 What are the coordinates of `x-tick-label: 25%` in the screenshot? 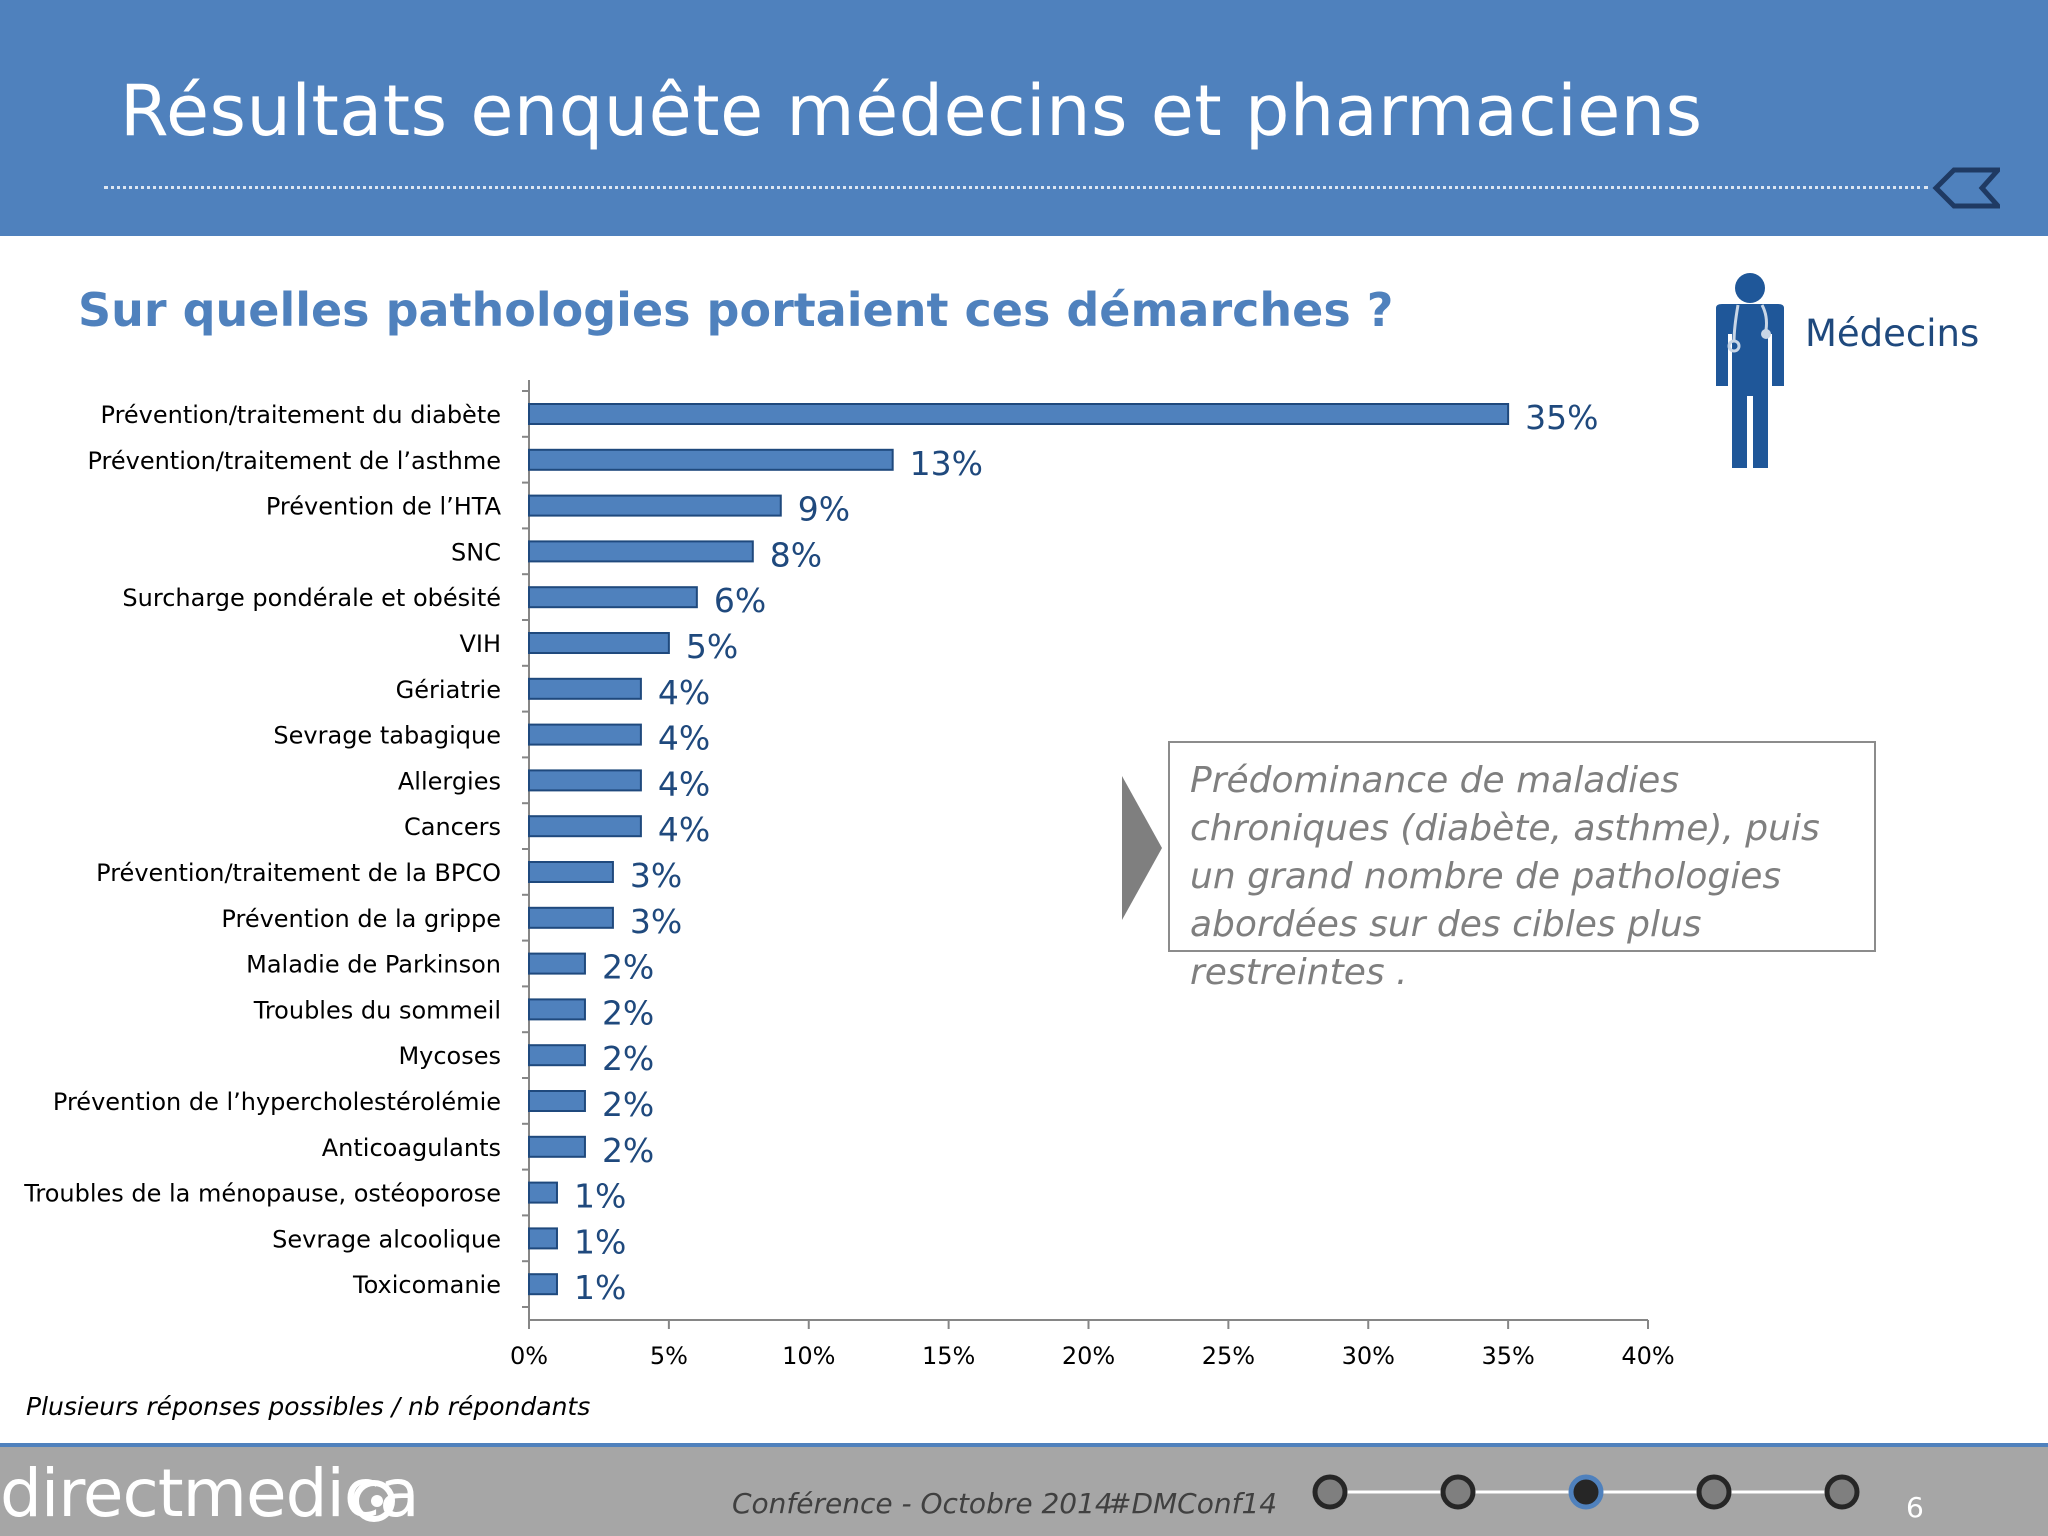 It's located at (1228, 1356).